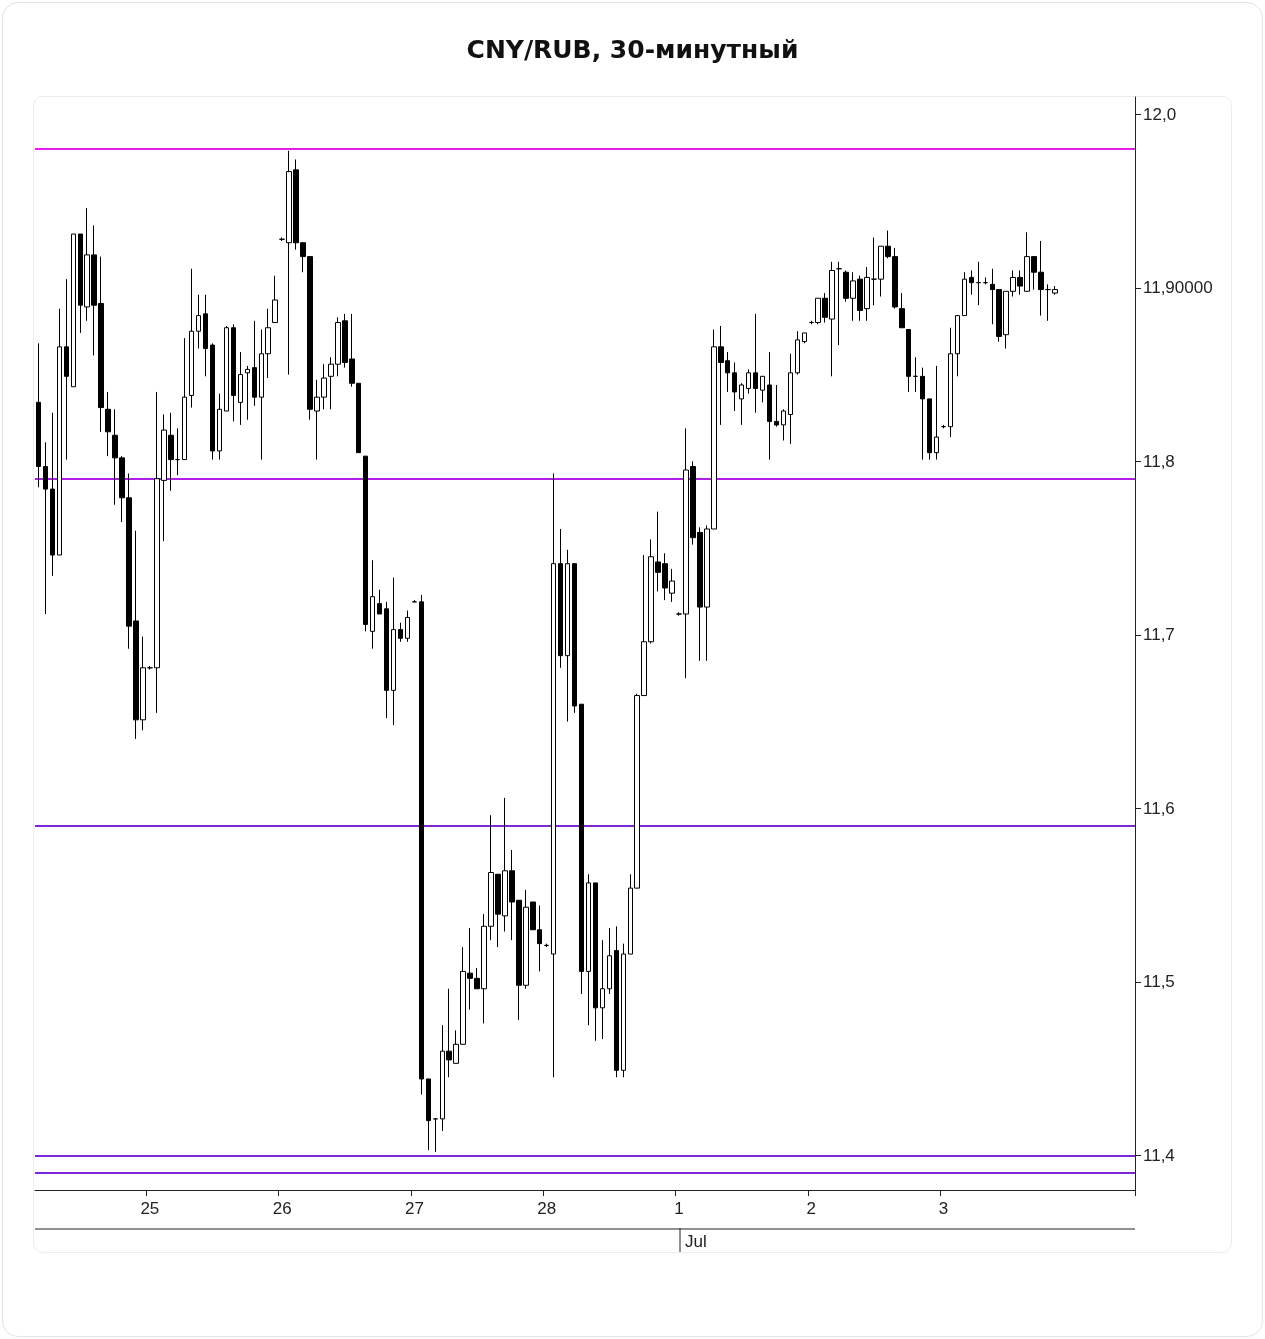 This screenshot has width=1265, height=1339. What do you see at coordinates (414, 1208) in the screenshot?
I see `x-tick-label: 27` at bounding box center [414, 1208].